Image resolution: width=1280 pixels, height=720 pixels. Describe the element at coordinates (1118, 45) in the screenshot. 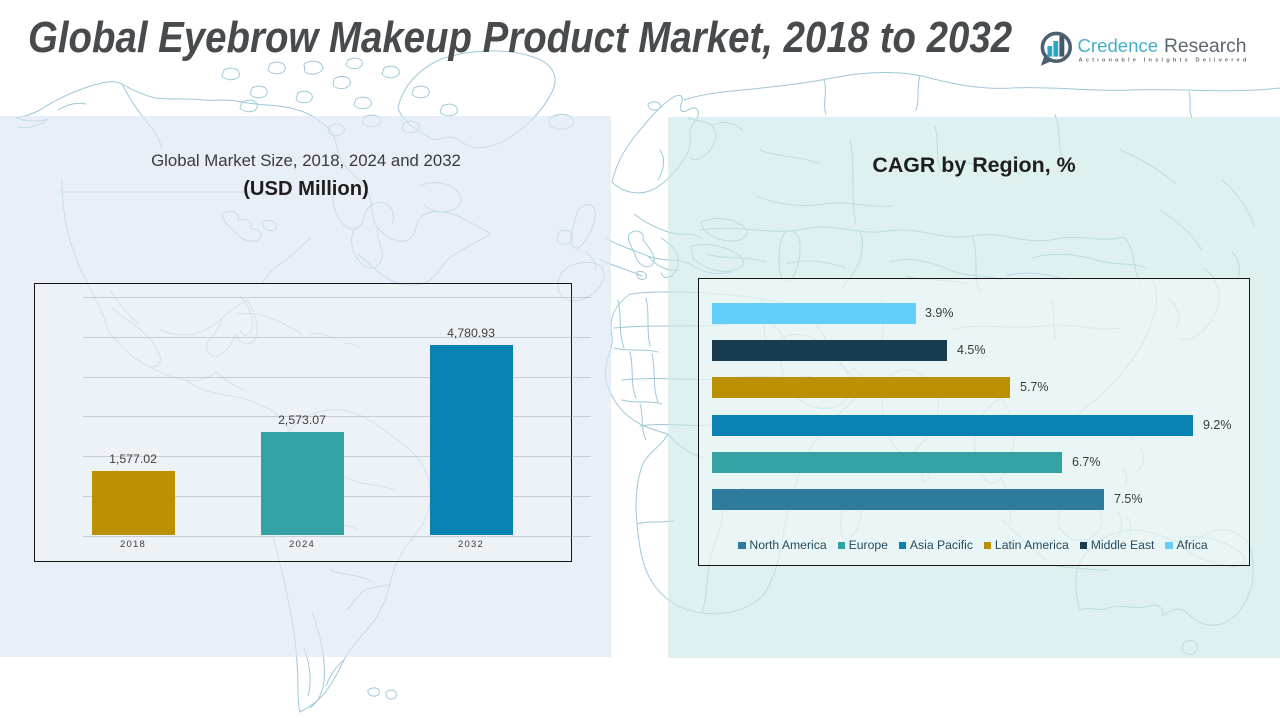

I see `svg-text: Credence` at that location.